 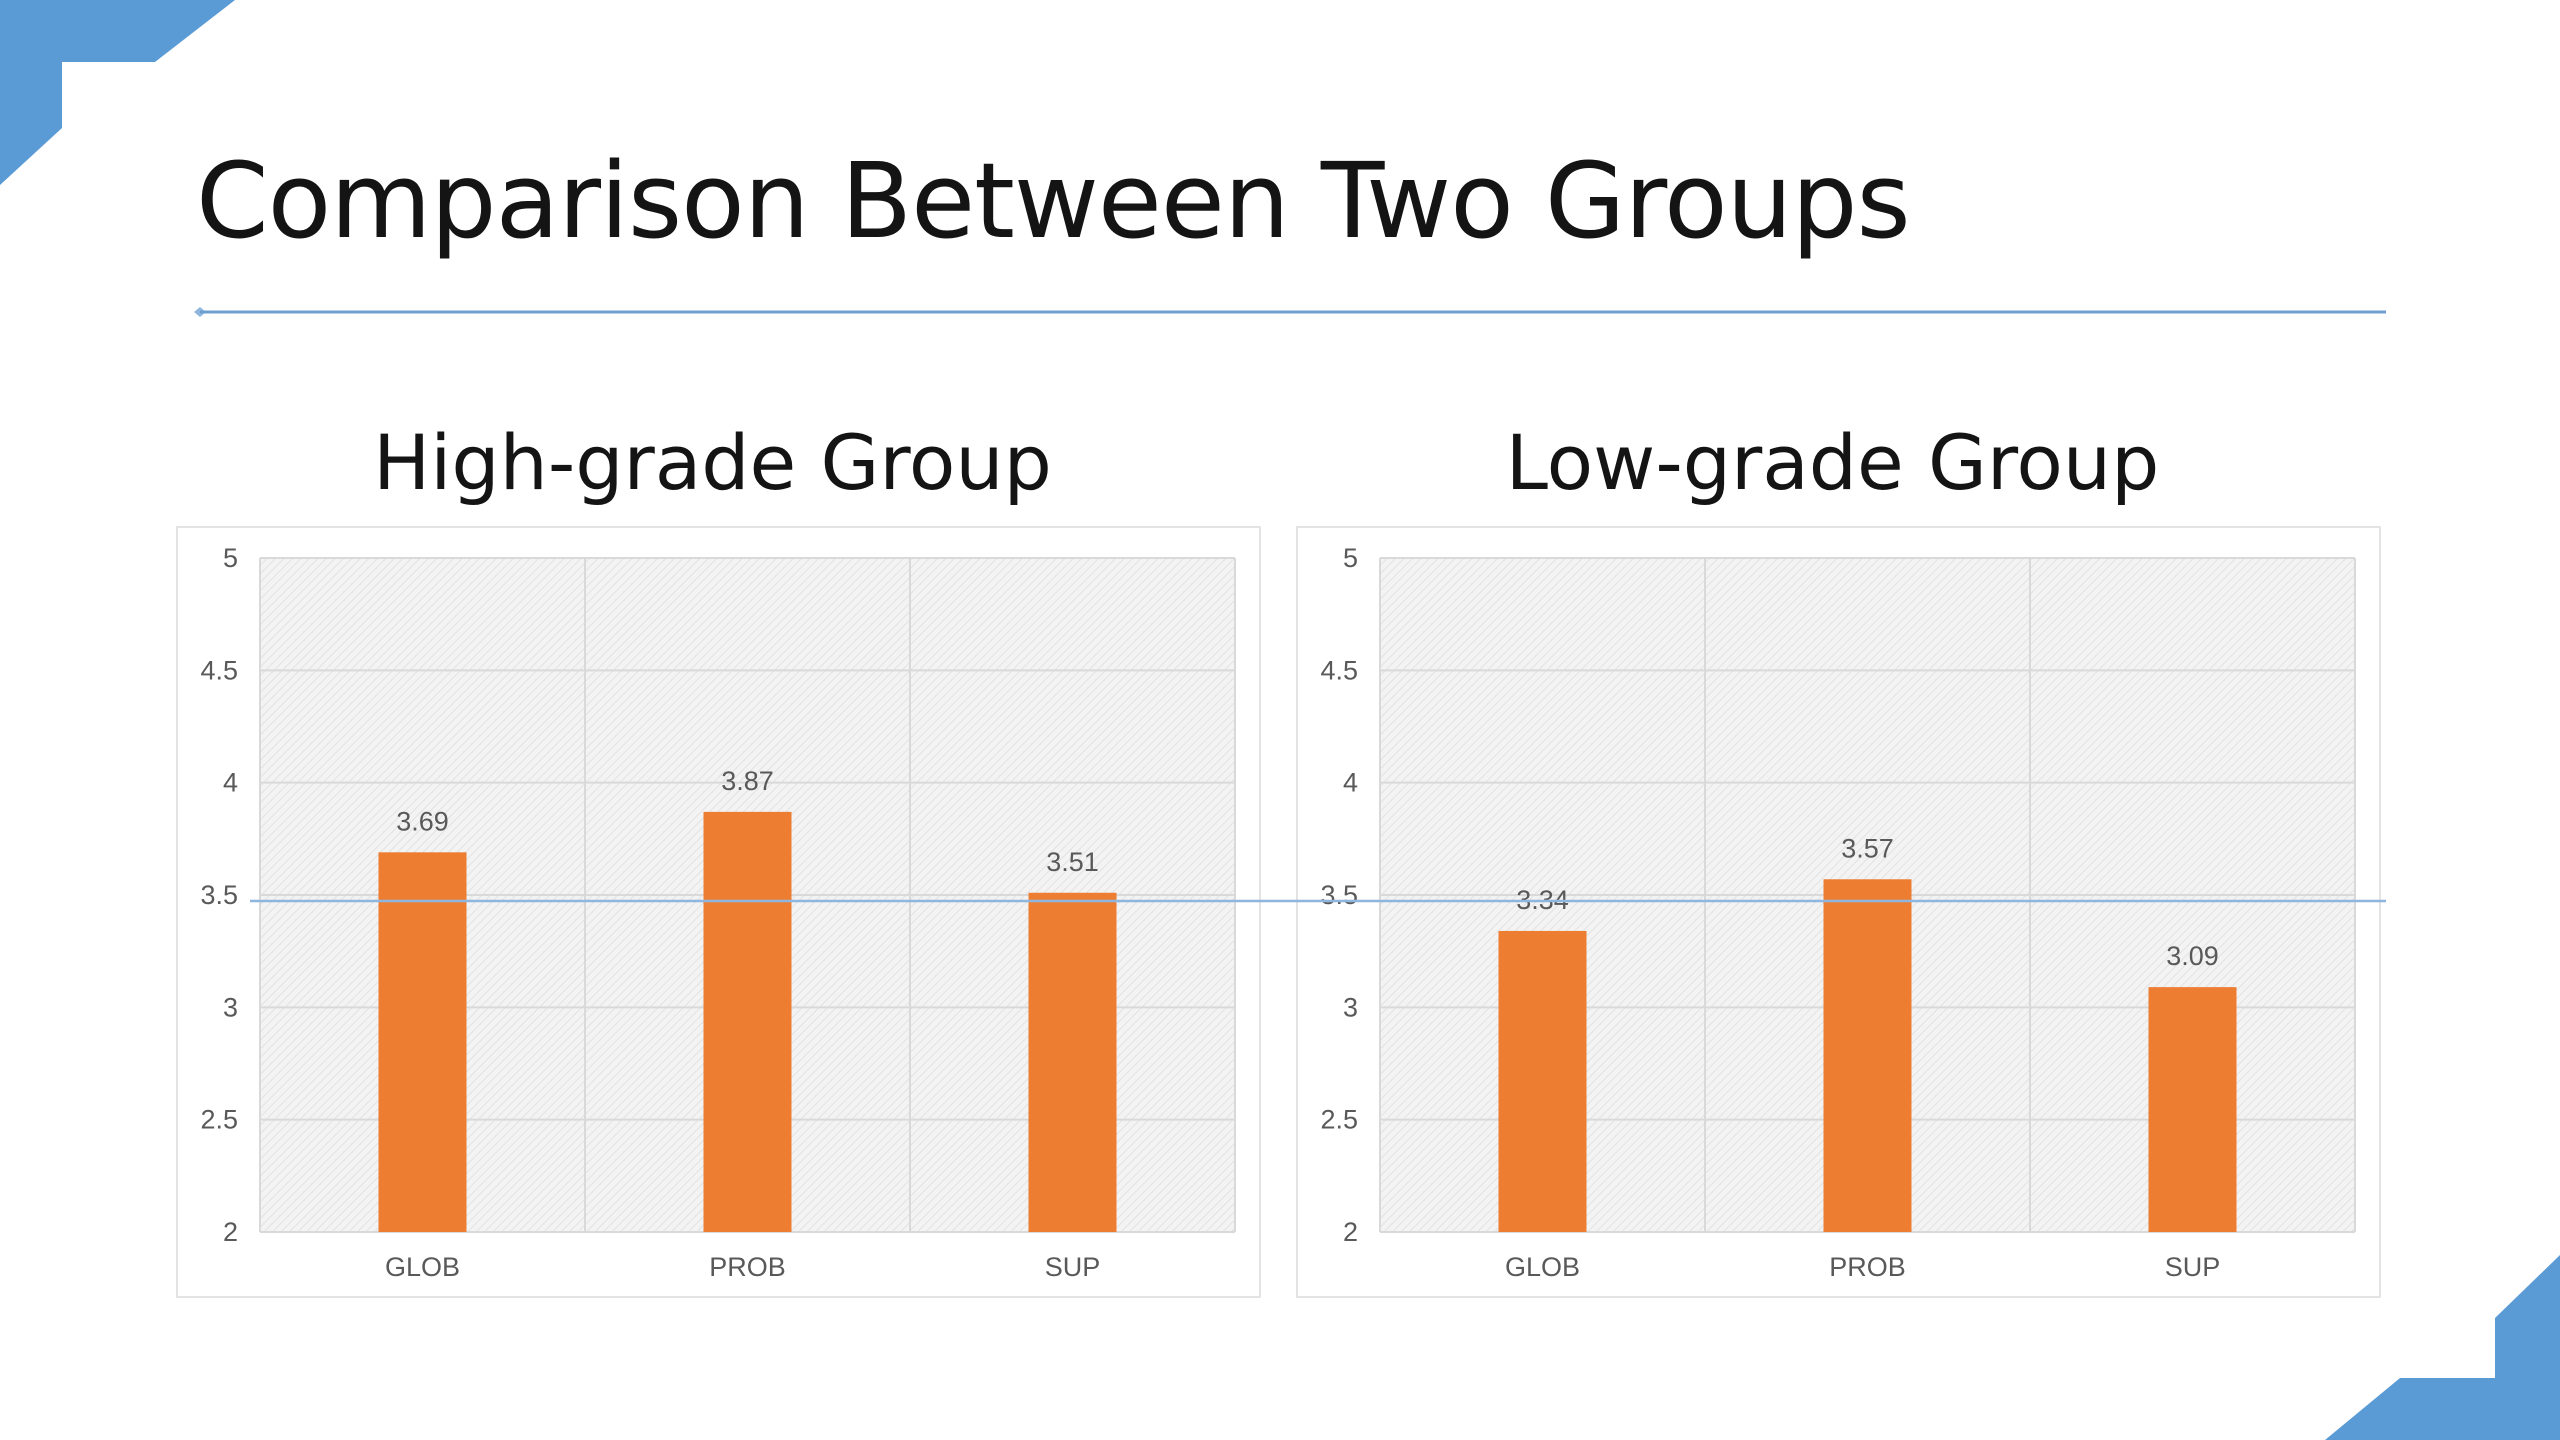 What do you see at coordinates (1350, 558) in the screenshot?
I see `low-y-tick-label: 5` at bounding box center [1350, 558].